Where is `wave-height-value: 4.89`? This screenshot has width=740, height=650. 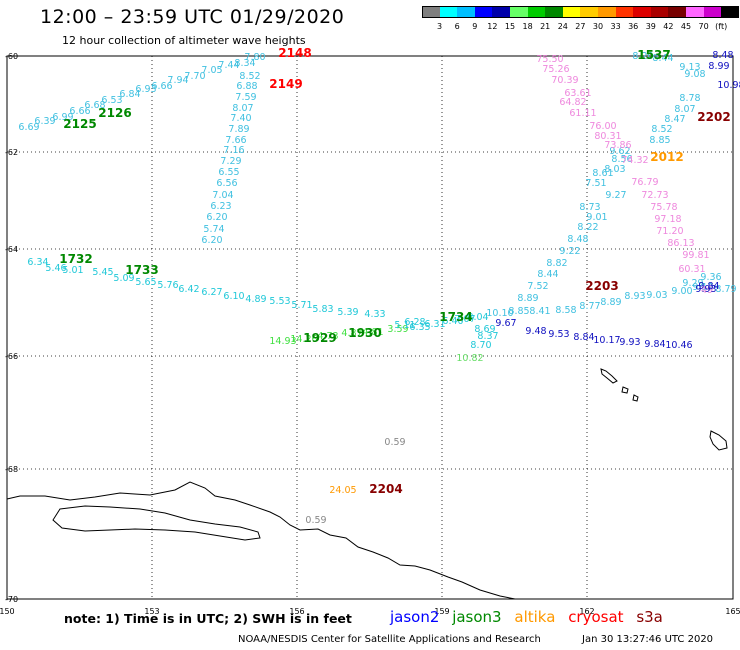
wave-height-value: 4.89 is located at coordinates (255, 299).